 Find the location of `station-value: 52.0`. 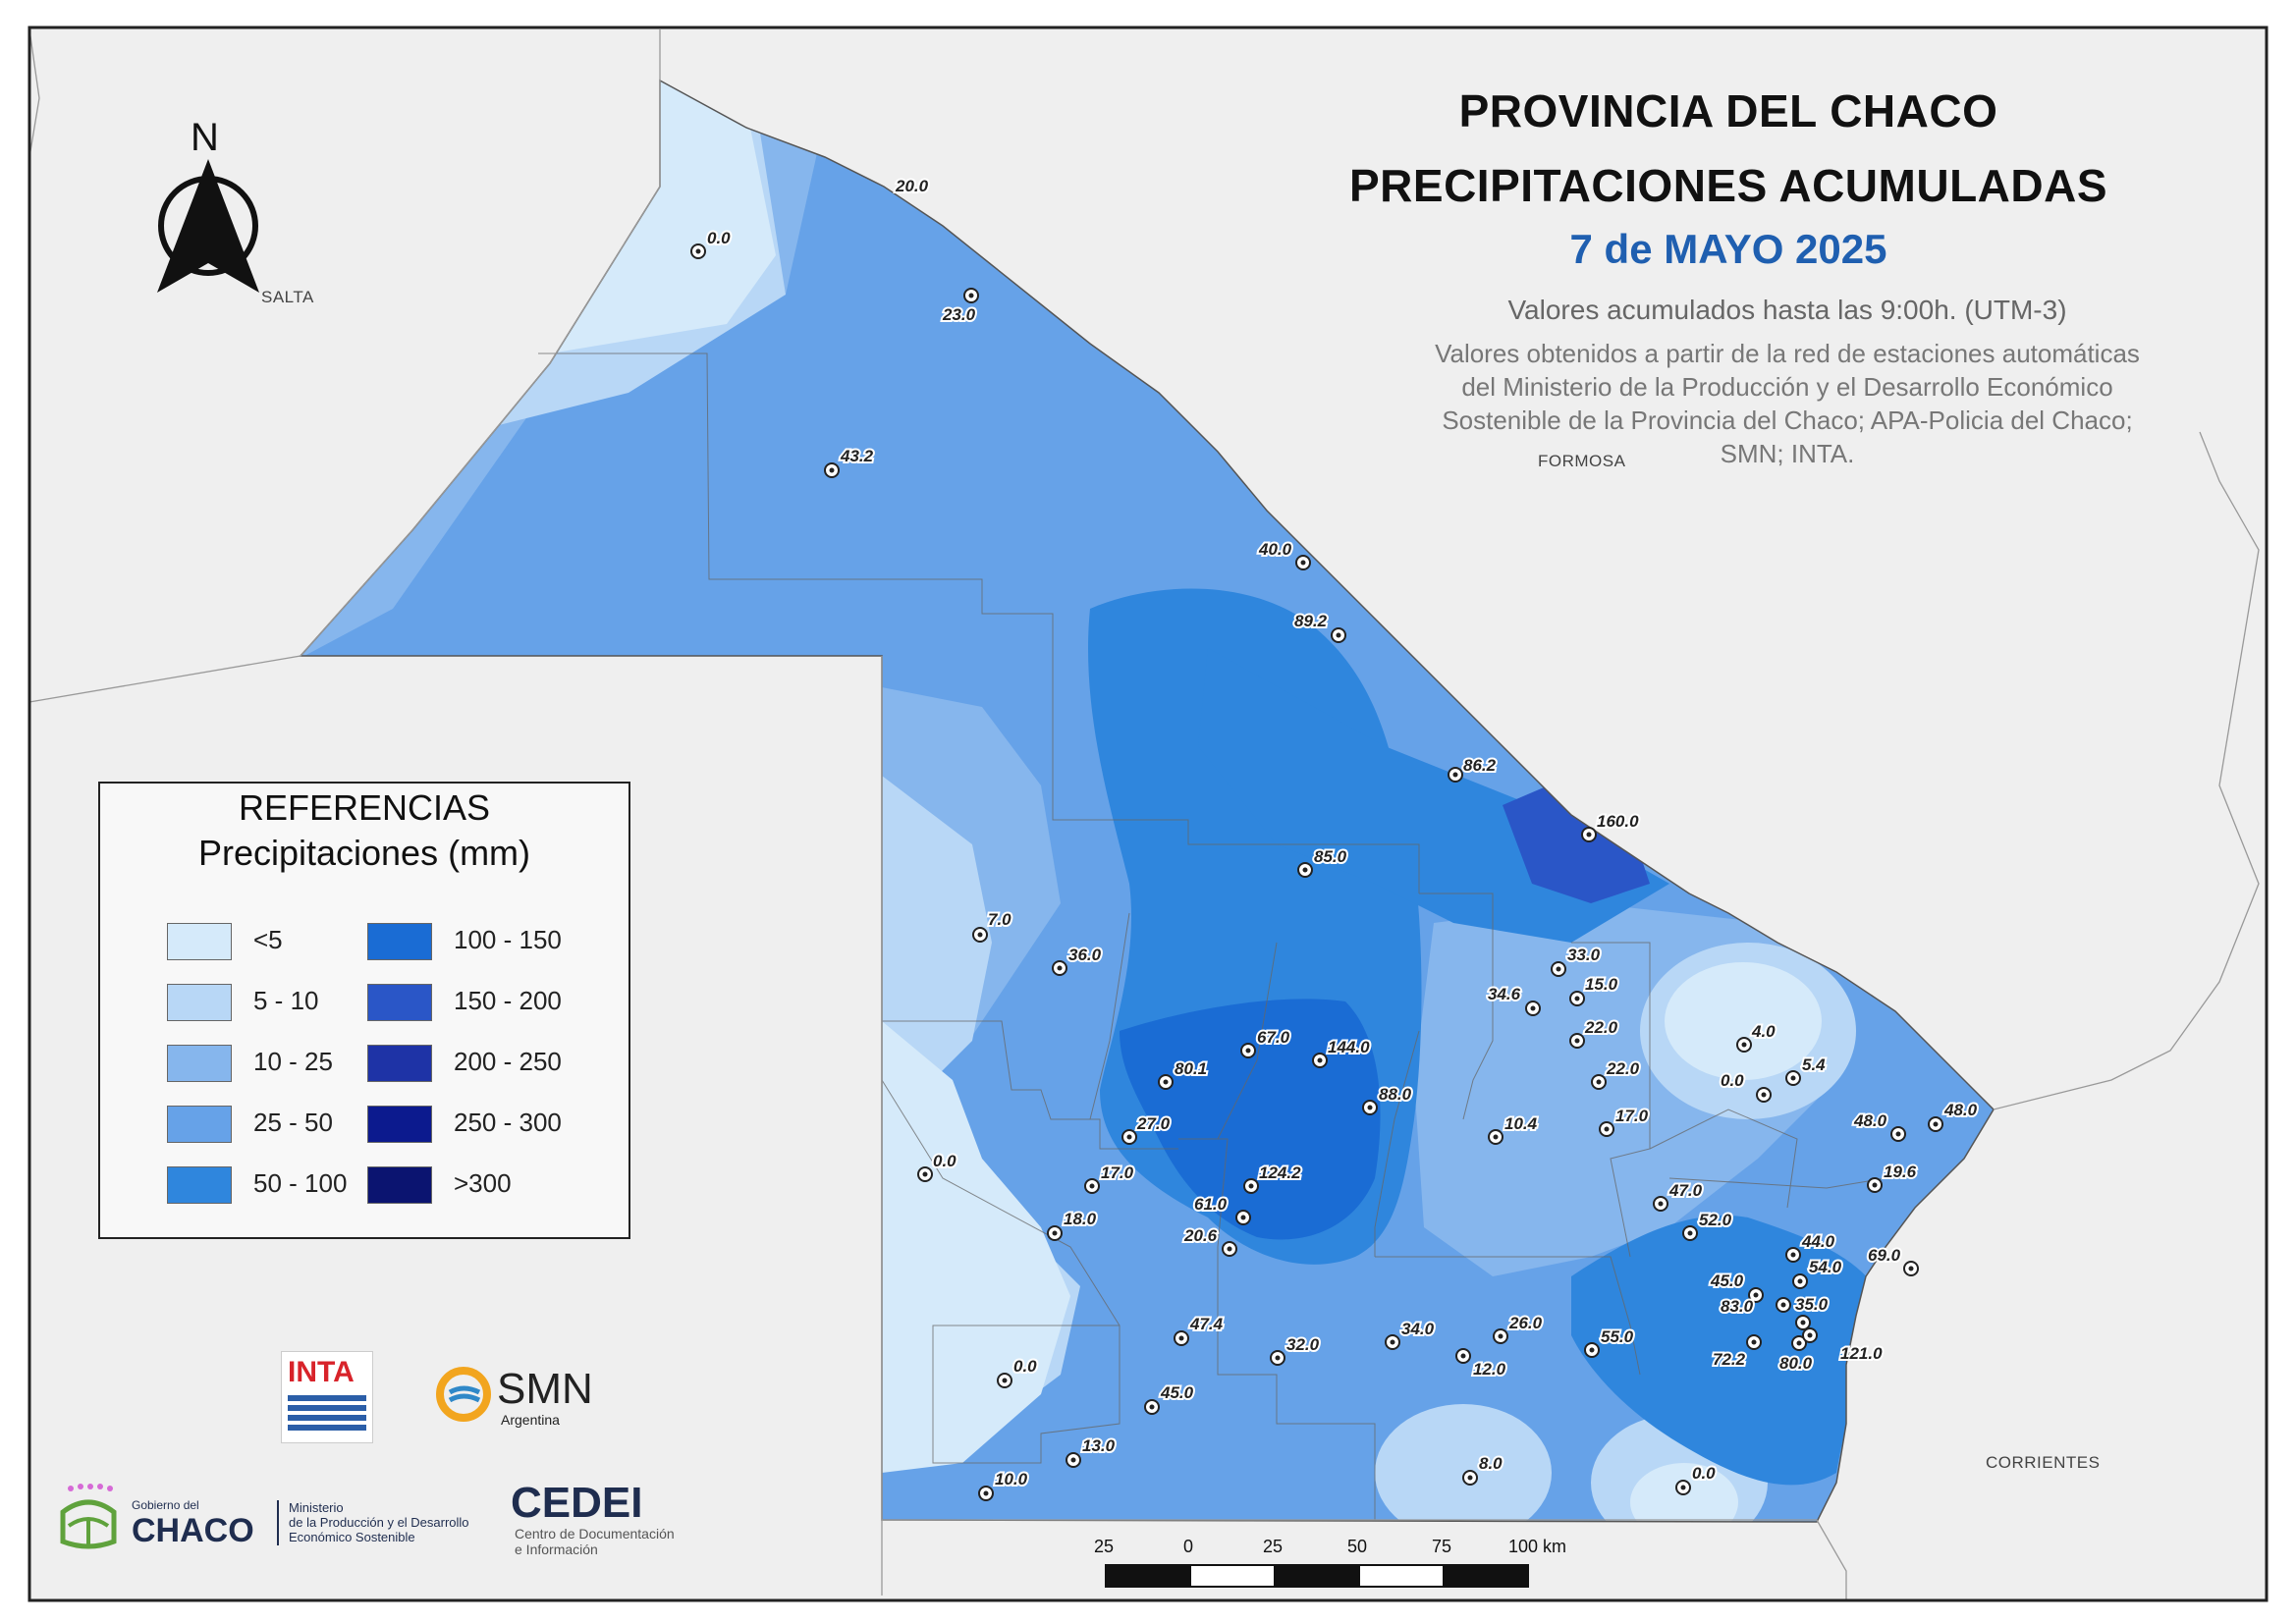

station-value: 52.0 is located at coordinates (1715, 1220).